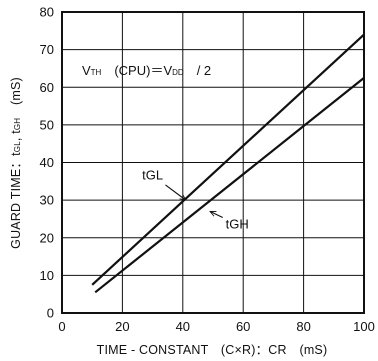  Describe the element at coordinates (146, 70) in the screenshot. I see `annotation-vth: VTH (CPU)＝VDD / 2` at that location.